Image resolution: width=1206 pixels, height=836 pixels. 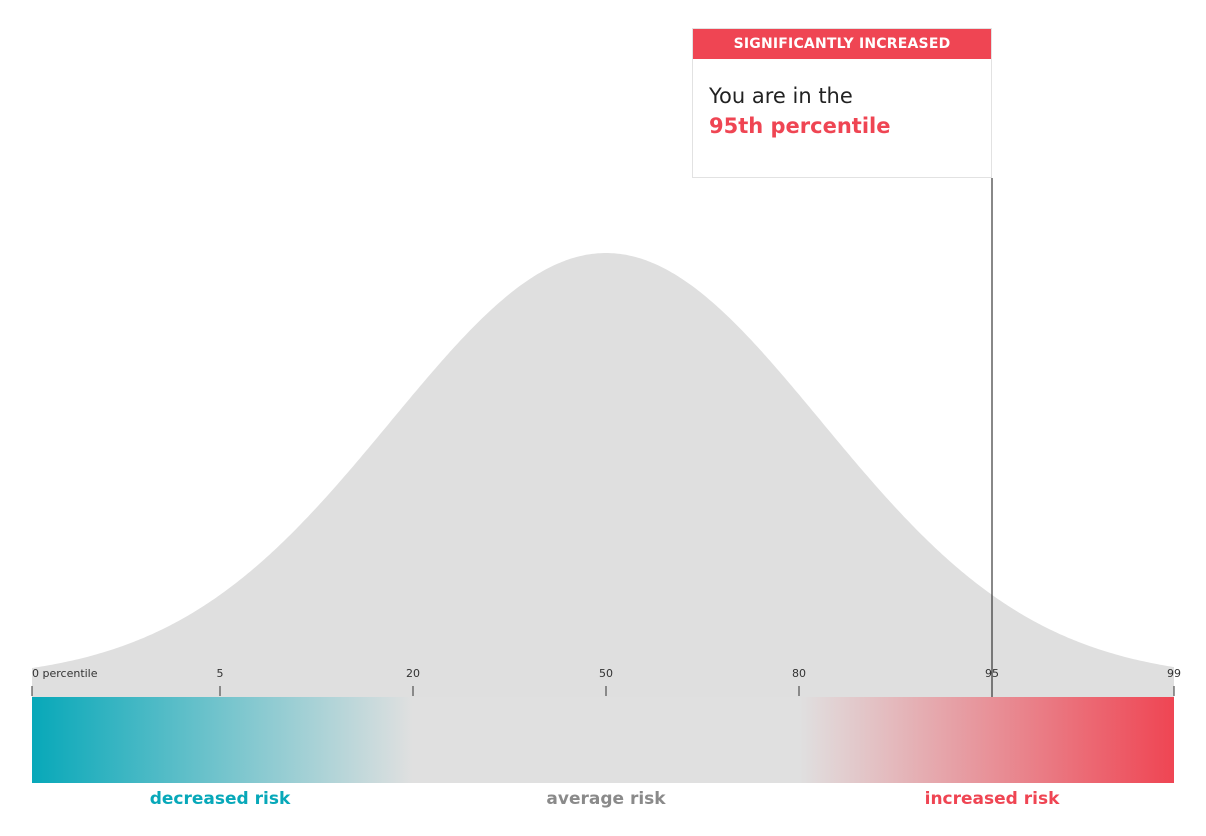 What do you see at coordinates (992, 799) in the screenshot?
I see `increased-risk-label: increased risk` at bounding box center [992, 799].